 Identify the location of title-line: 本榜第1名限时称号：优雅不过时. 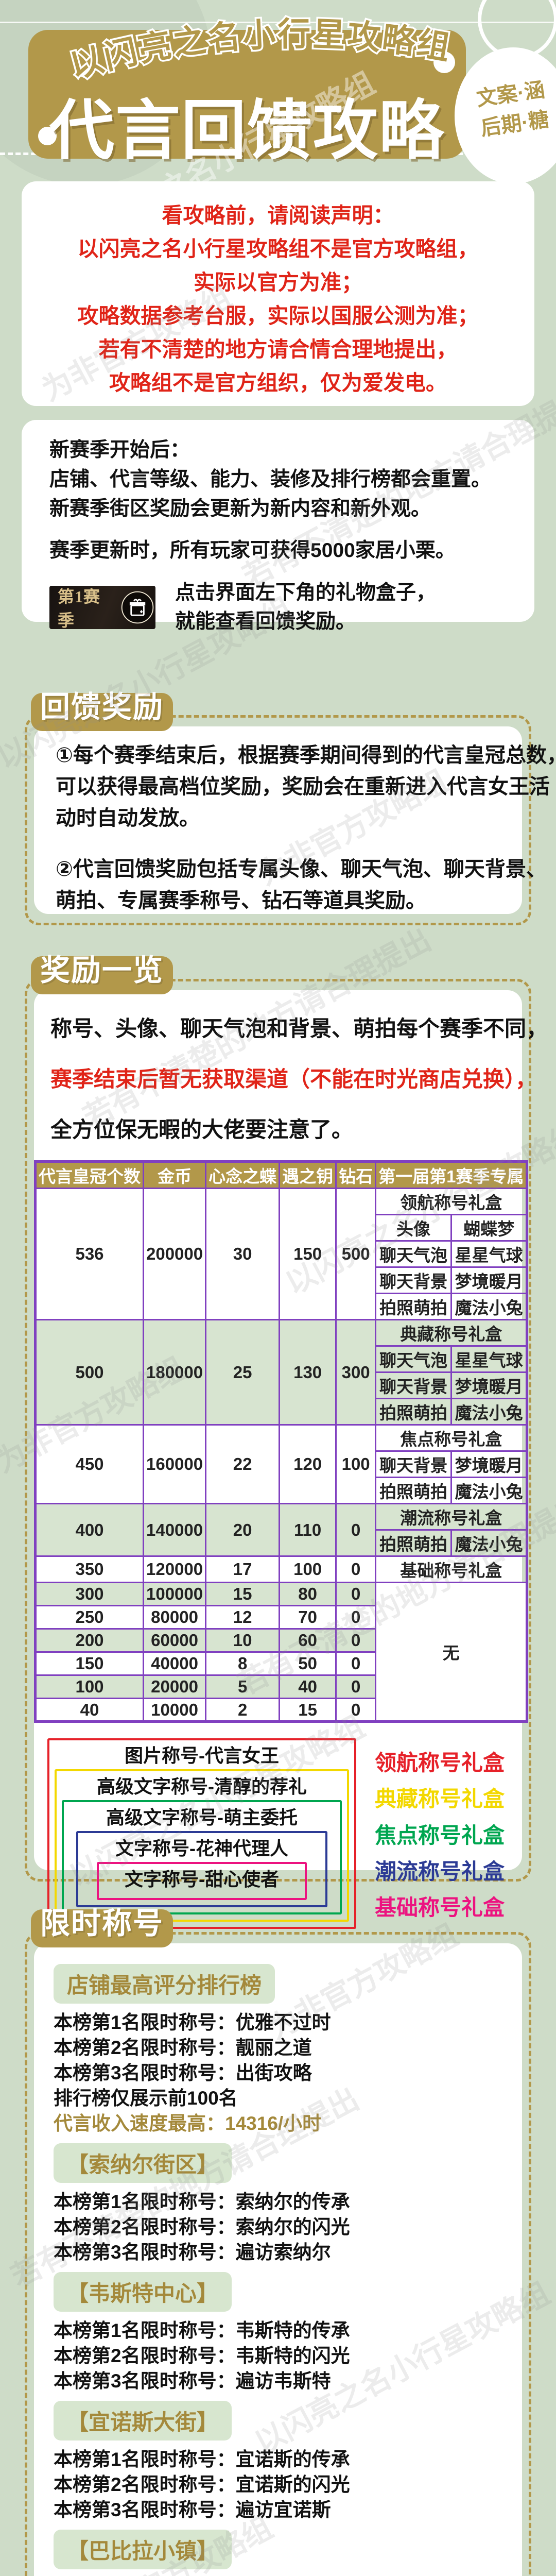
(192, 2022).